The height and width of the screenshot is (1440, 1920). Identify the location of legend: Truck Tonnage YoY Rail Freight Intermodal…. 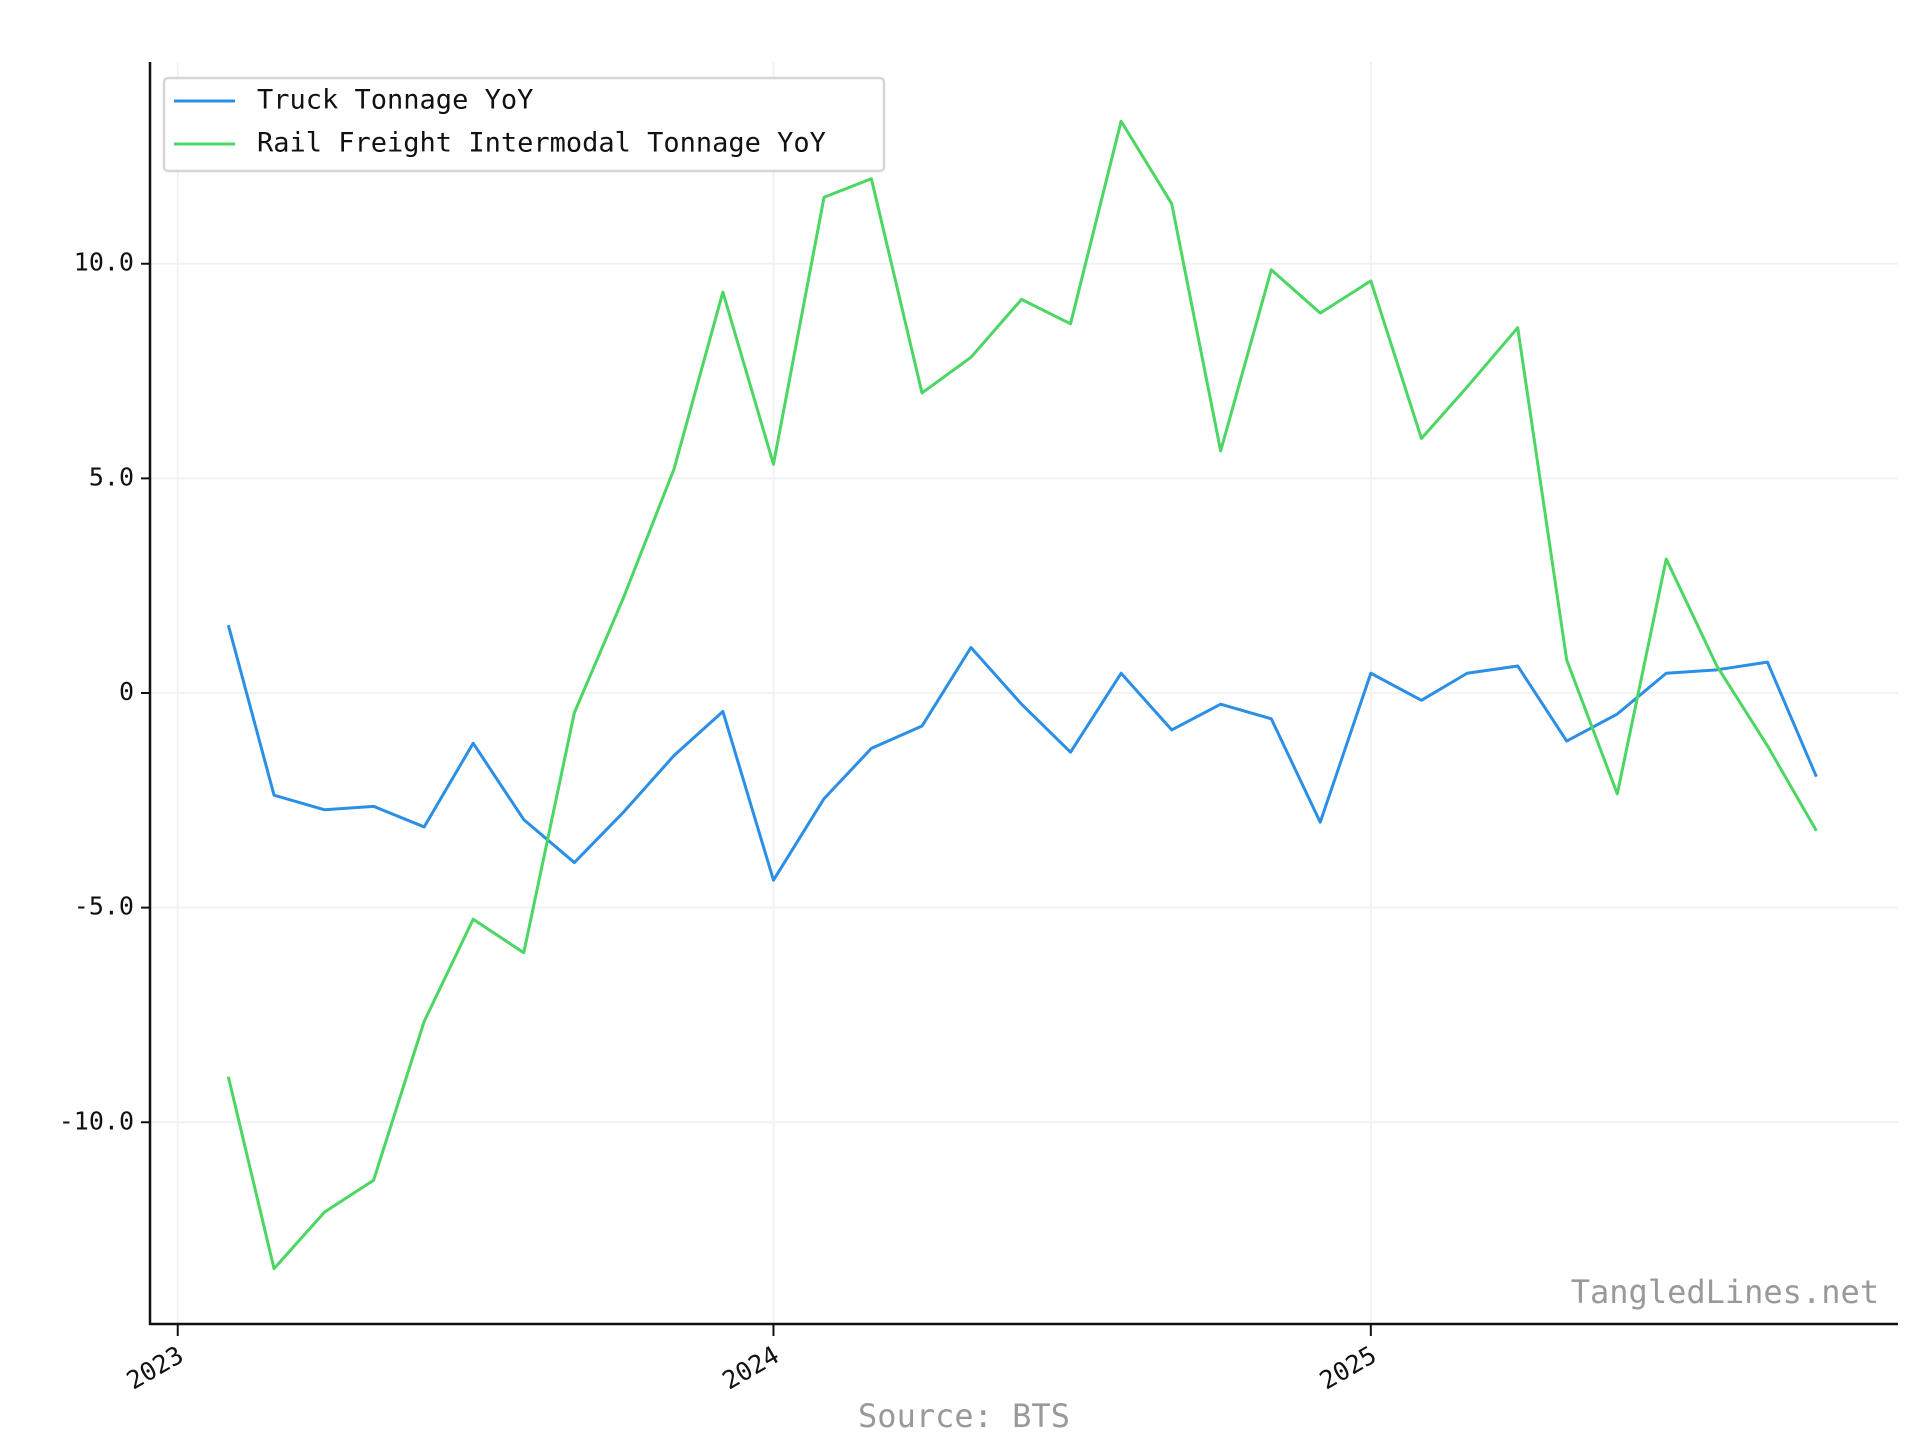
(524, 124).